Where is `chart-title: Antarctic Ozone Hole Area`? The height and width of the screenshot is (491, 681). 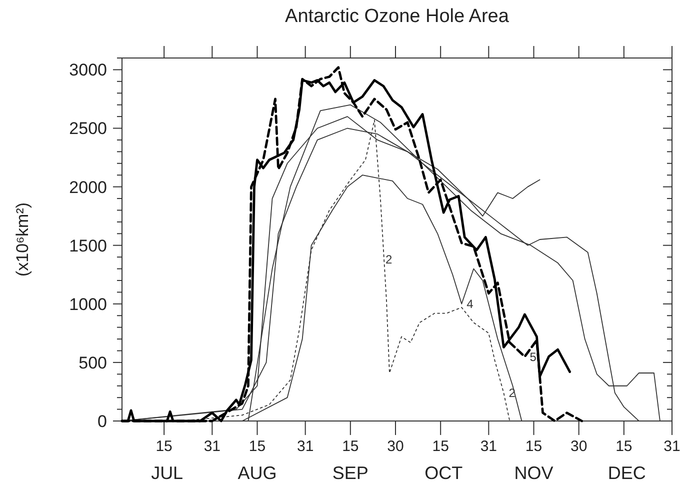 chart-title: Antarctic Ozone Hole Area is located at coordinates (397, 16).